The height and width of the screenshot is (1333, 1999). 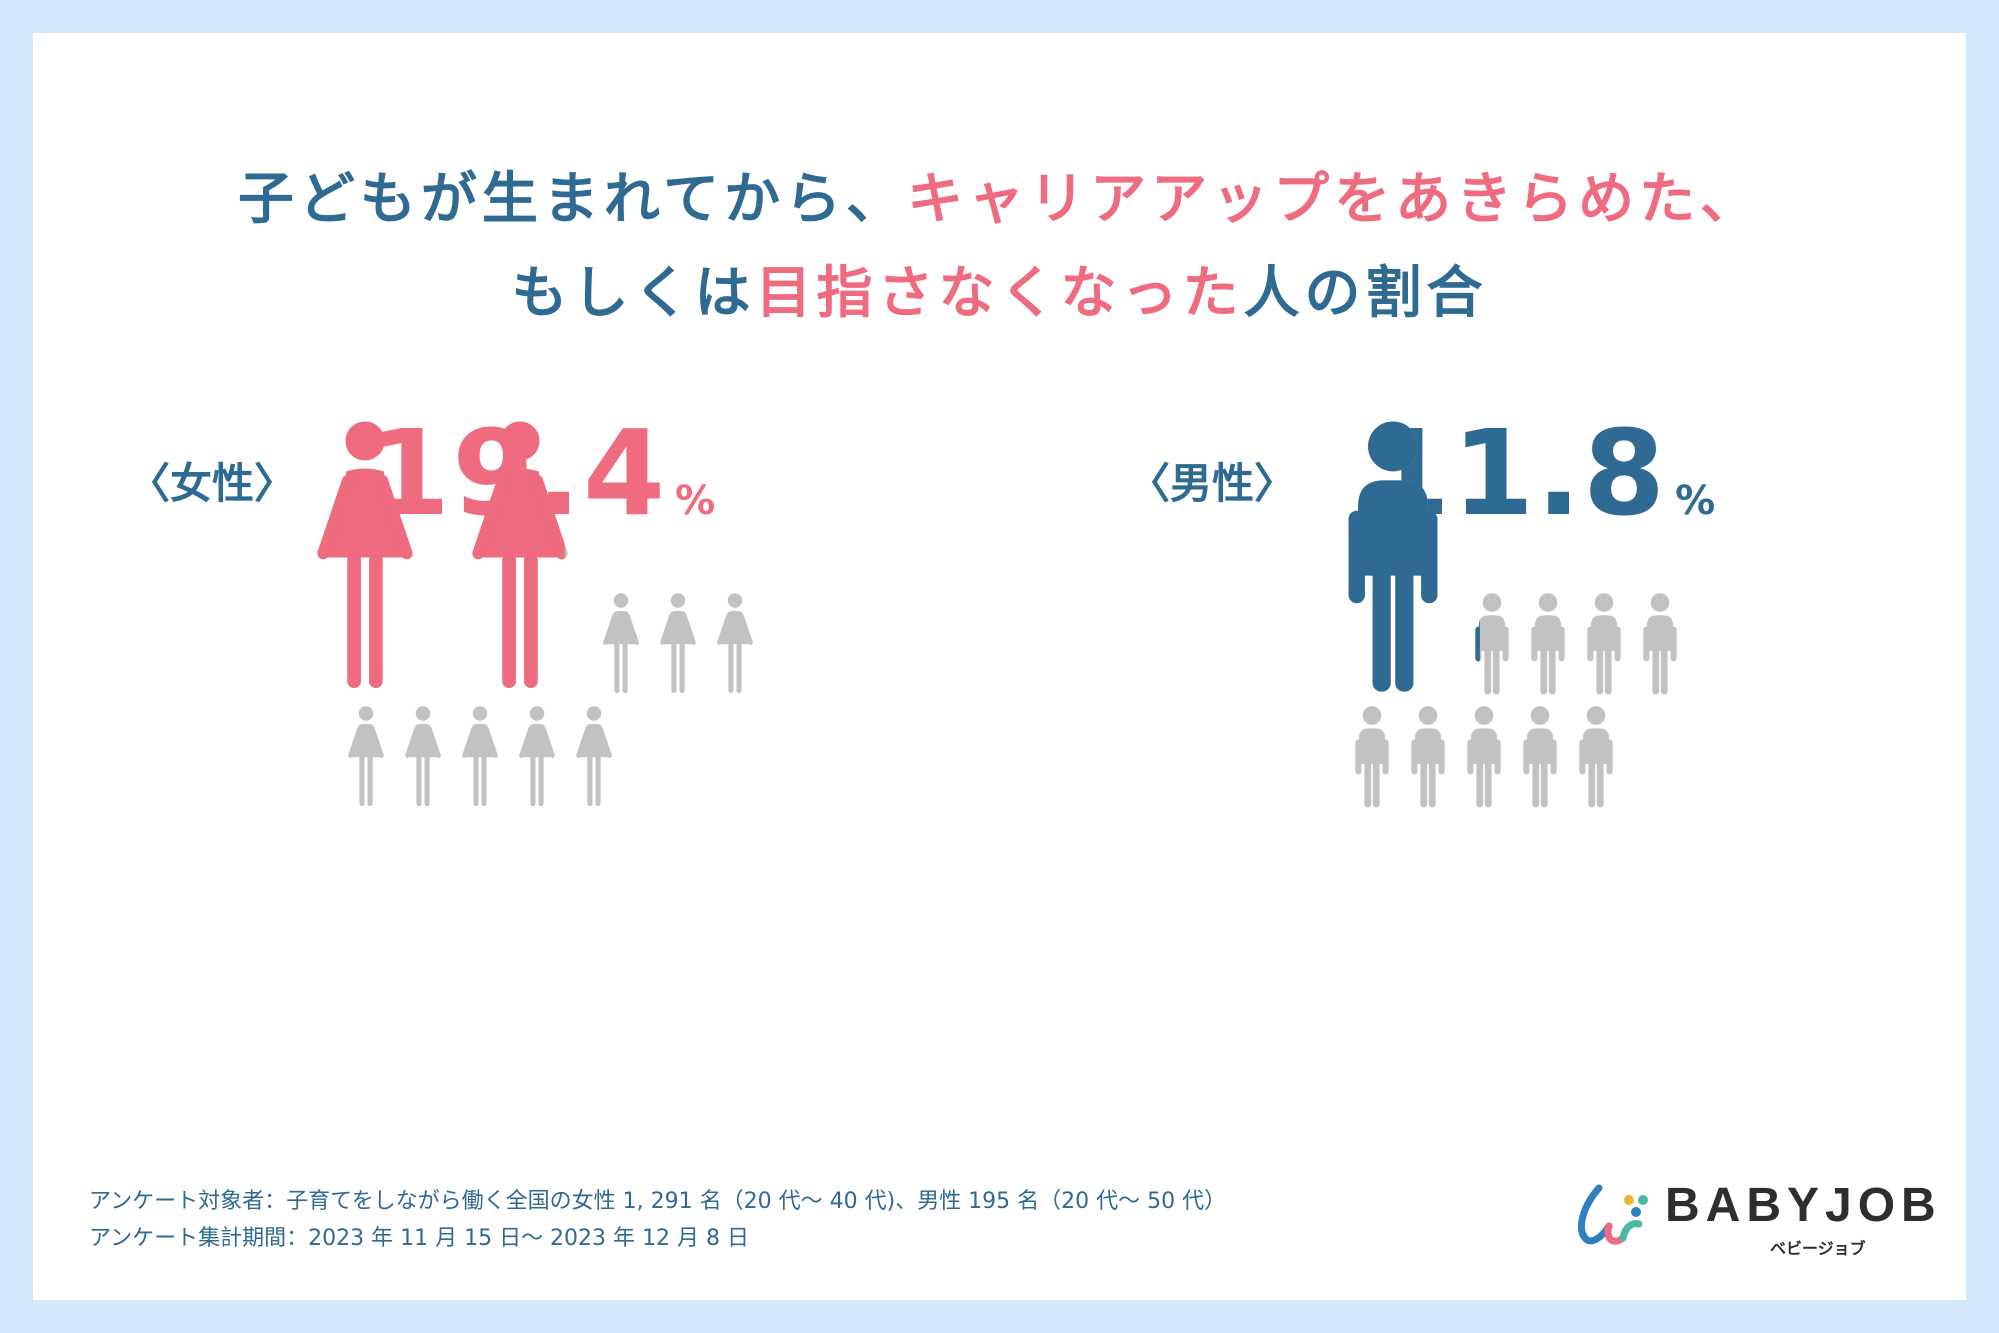 I want to click on title-line-1: 子どもが生まれてから、キャリアアップをあきらめた、, so click(x=999, y=200).